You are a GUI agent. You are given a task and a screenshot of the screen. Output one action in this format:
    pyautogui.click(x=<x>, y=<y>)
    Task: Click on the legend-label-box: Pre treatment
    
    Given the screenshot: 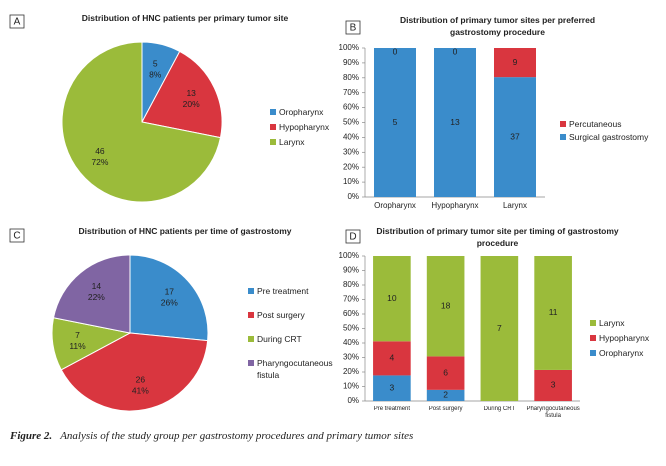 What is the action you would take?
    pyautogui.click(x=283, y=291)
    